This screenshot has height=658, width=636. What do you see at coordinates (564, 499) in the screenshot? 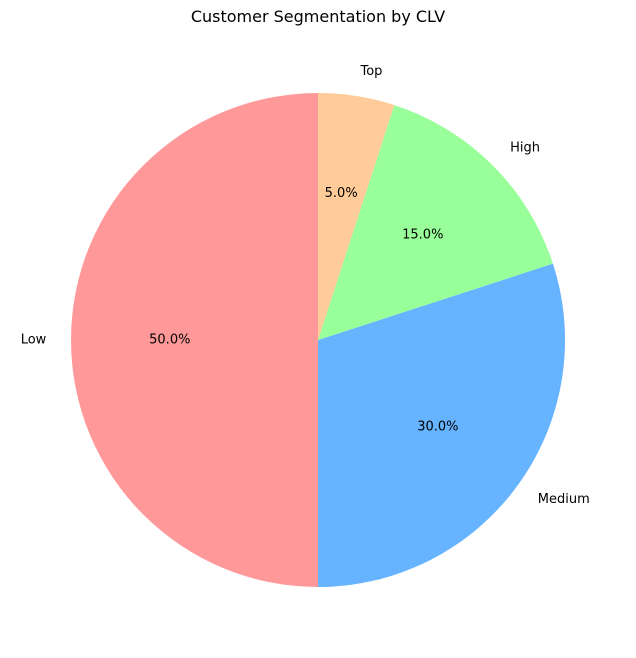
I see `slice-label-medium: Medium` at bounding box center [564, 499].